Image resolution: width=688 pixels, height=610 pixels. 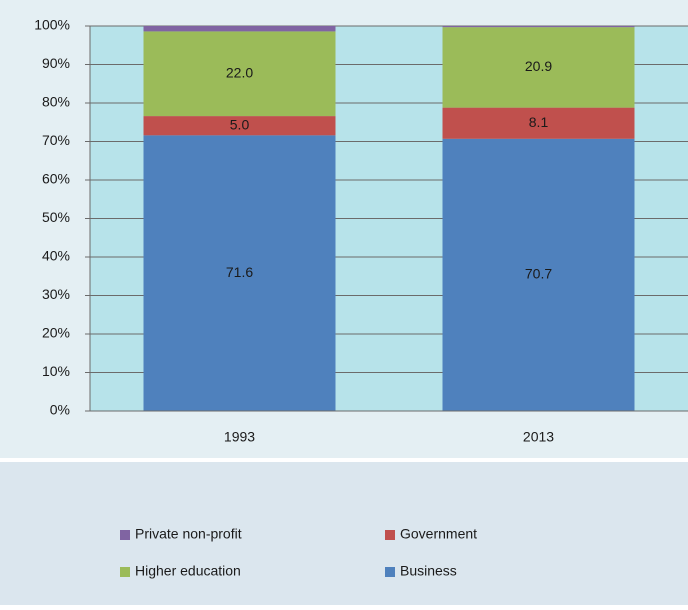 I want to click on y-tick-label: 70%, so click(x=56, y=140).